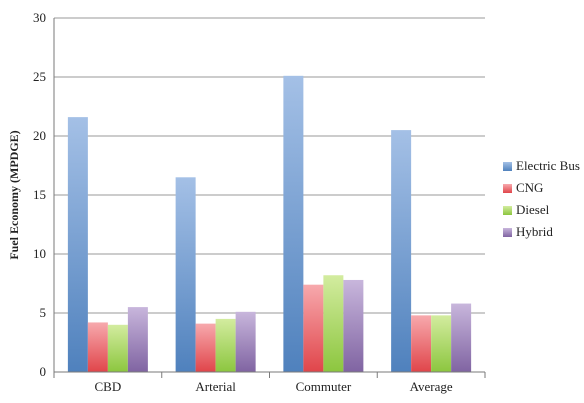  What do you see at coordinates (39, 17) in the screenshot?
I see `y-tick-label: 30` at bounding box center [39, 17].